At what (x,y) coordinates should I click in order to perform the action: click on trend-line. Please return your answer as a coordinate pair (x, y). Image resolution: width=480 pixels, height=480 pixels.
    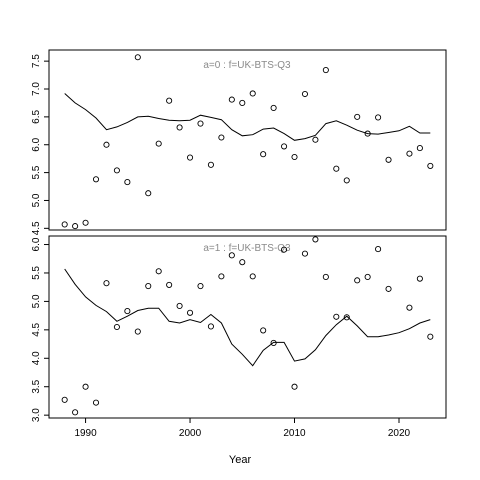
    Looking at the image, I should click on (247, 117).